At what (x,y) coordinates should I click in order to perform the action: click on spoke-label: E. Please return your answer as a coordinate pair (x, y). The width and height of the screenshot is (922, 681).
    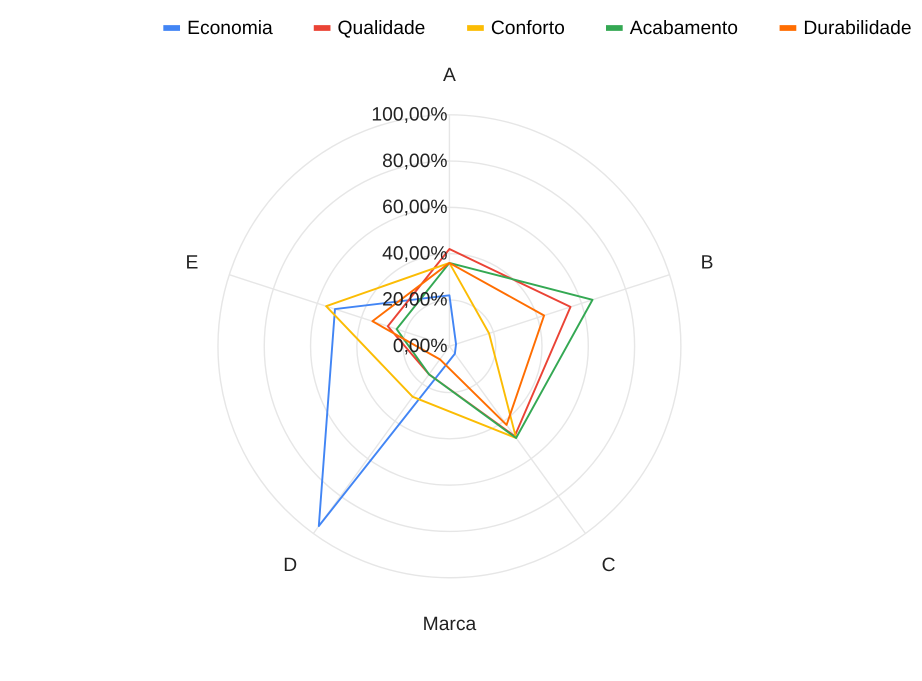
    Looking at the image, I should click on (191, 263).